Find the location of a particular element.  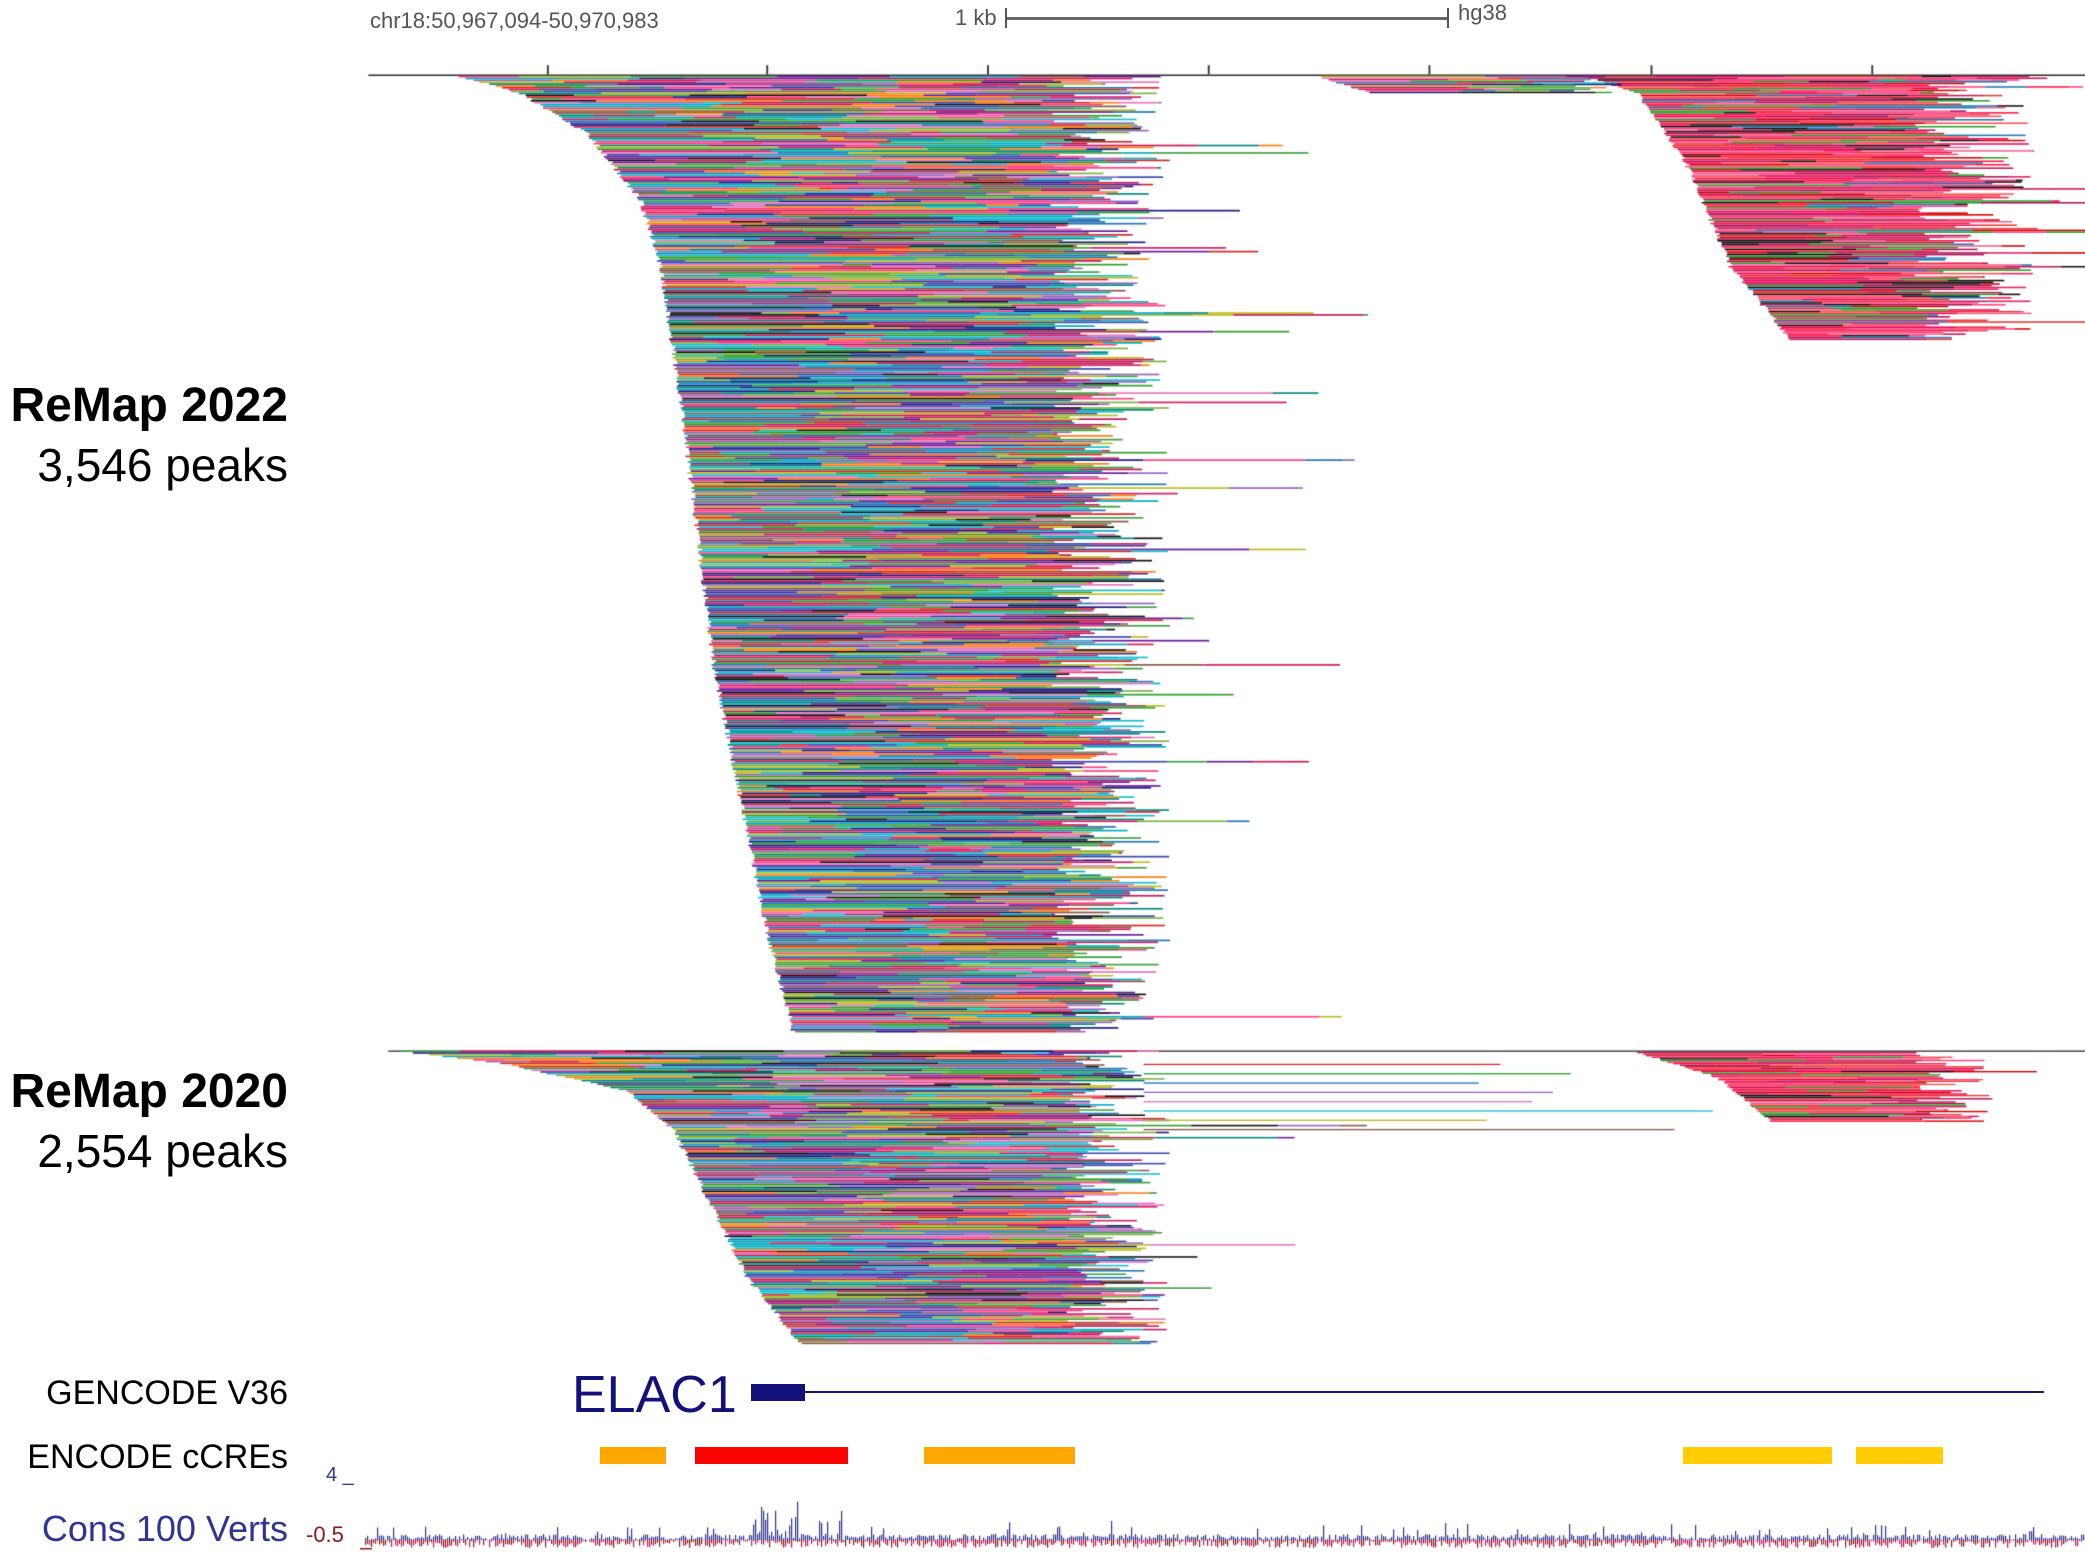

cons-min-label: -0.5 is located at coordinates (325, 1534).